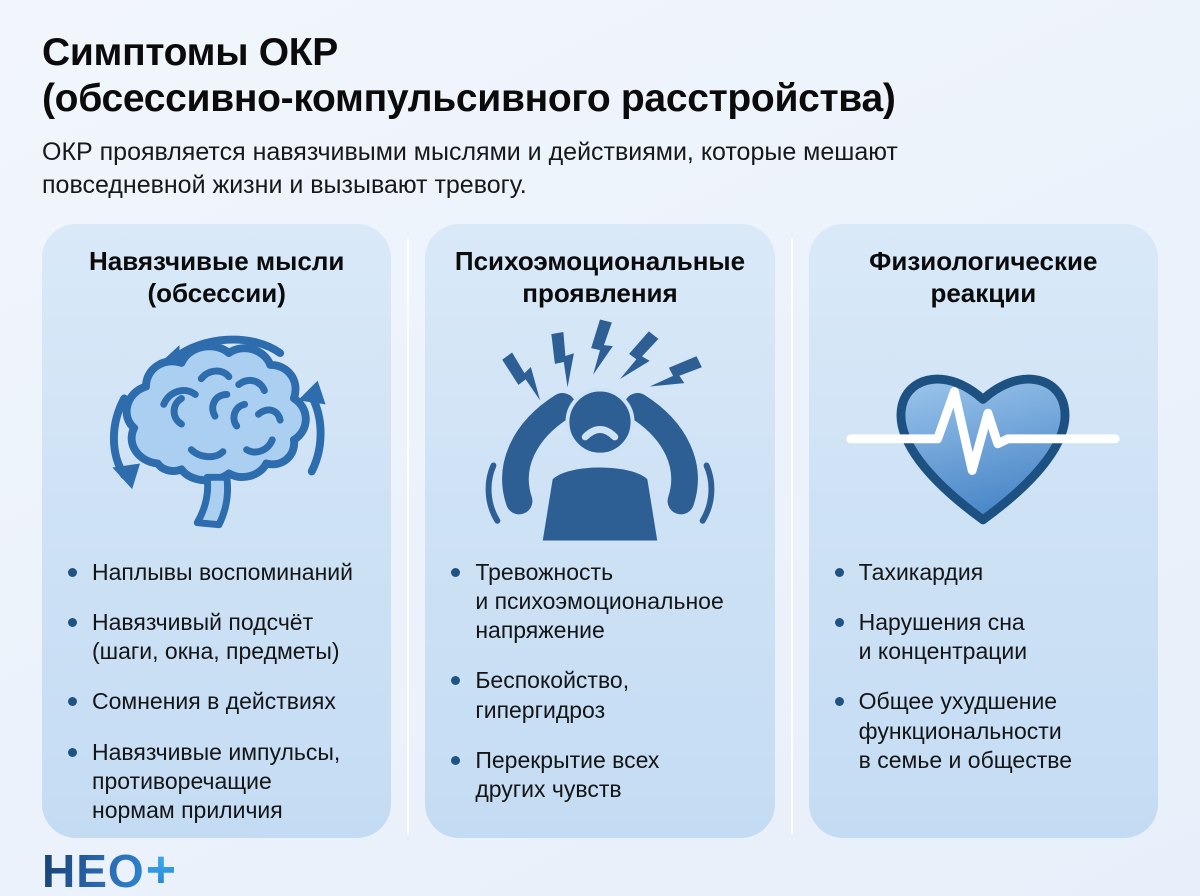 Image resolution: width=1200 pixels, height=896 pixels. I want to click on neo-logo: НЕО +, so click(109, 868).